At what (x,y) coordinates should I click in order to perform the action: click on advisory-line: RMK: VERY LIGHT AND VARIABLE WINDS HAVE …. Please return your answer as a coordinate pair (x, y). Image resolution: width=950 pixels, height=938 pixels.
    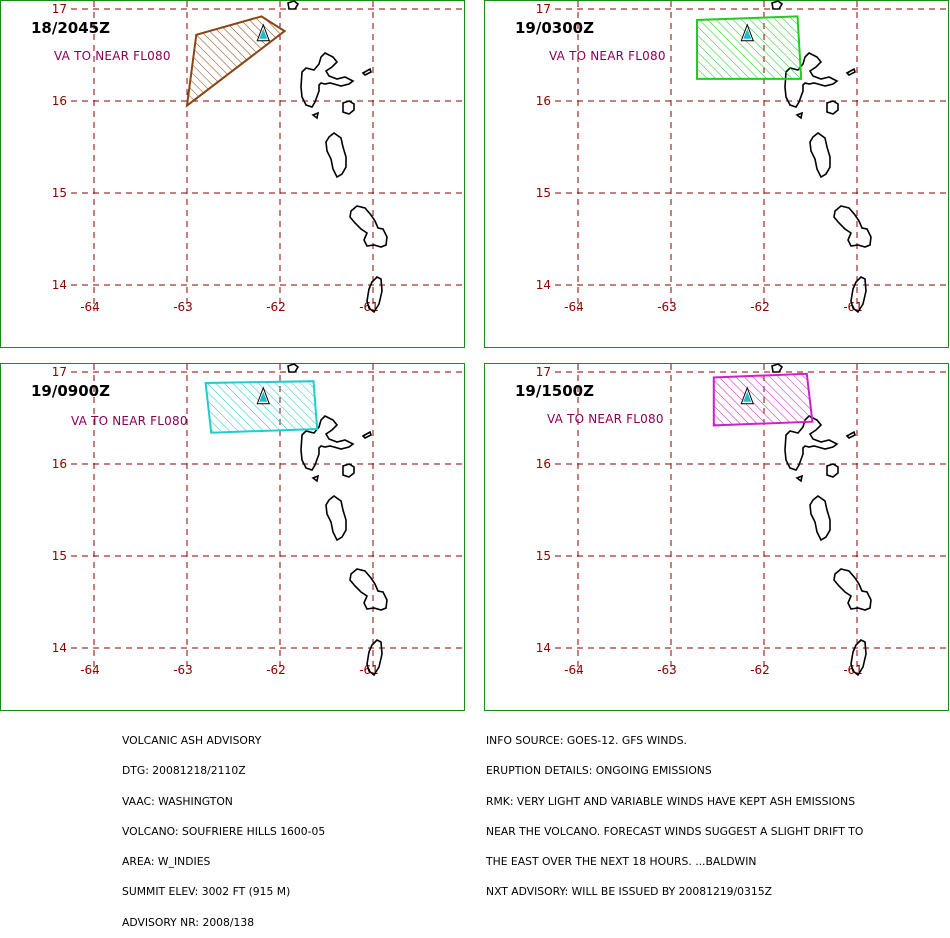
    Looking at the image, I should click on (671, 801).